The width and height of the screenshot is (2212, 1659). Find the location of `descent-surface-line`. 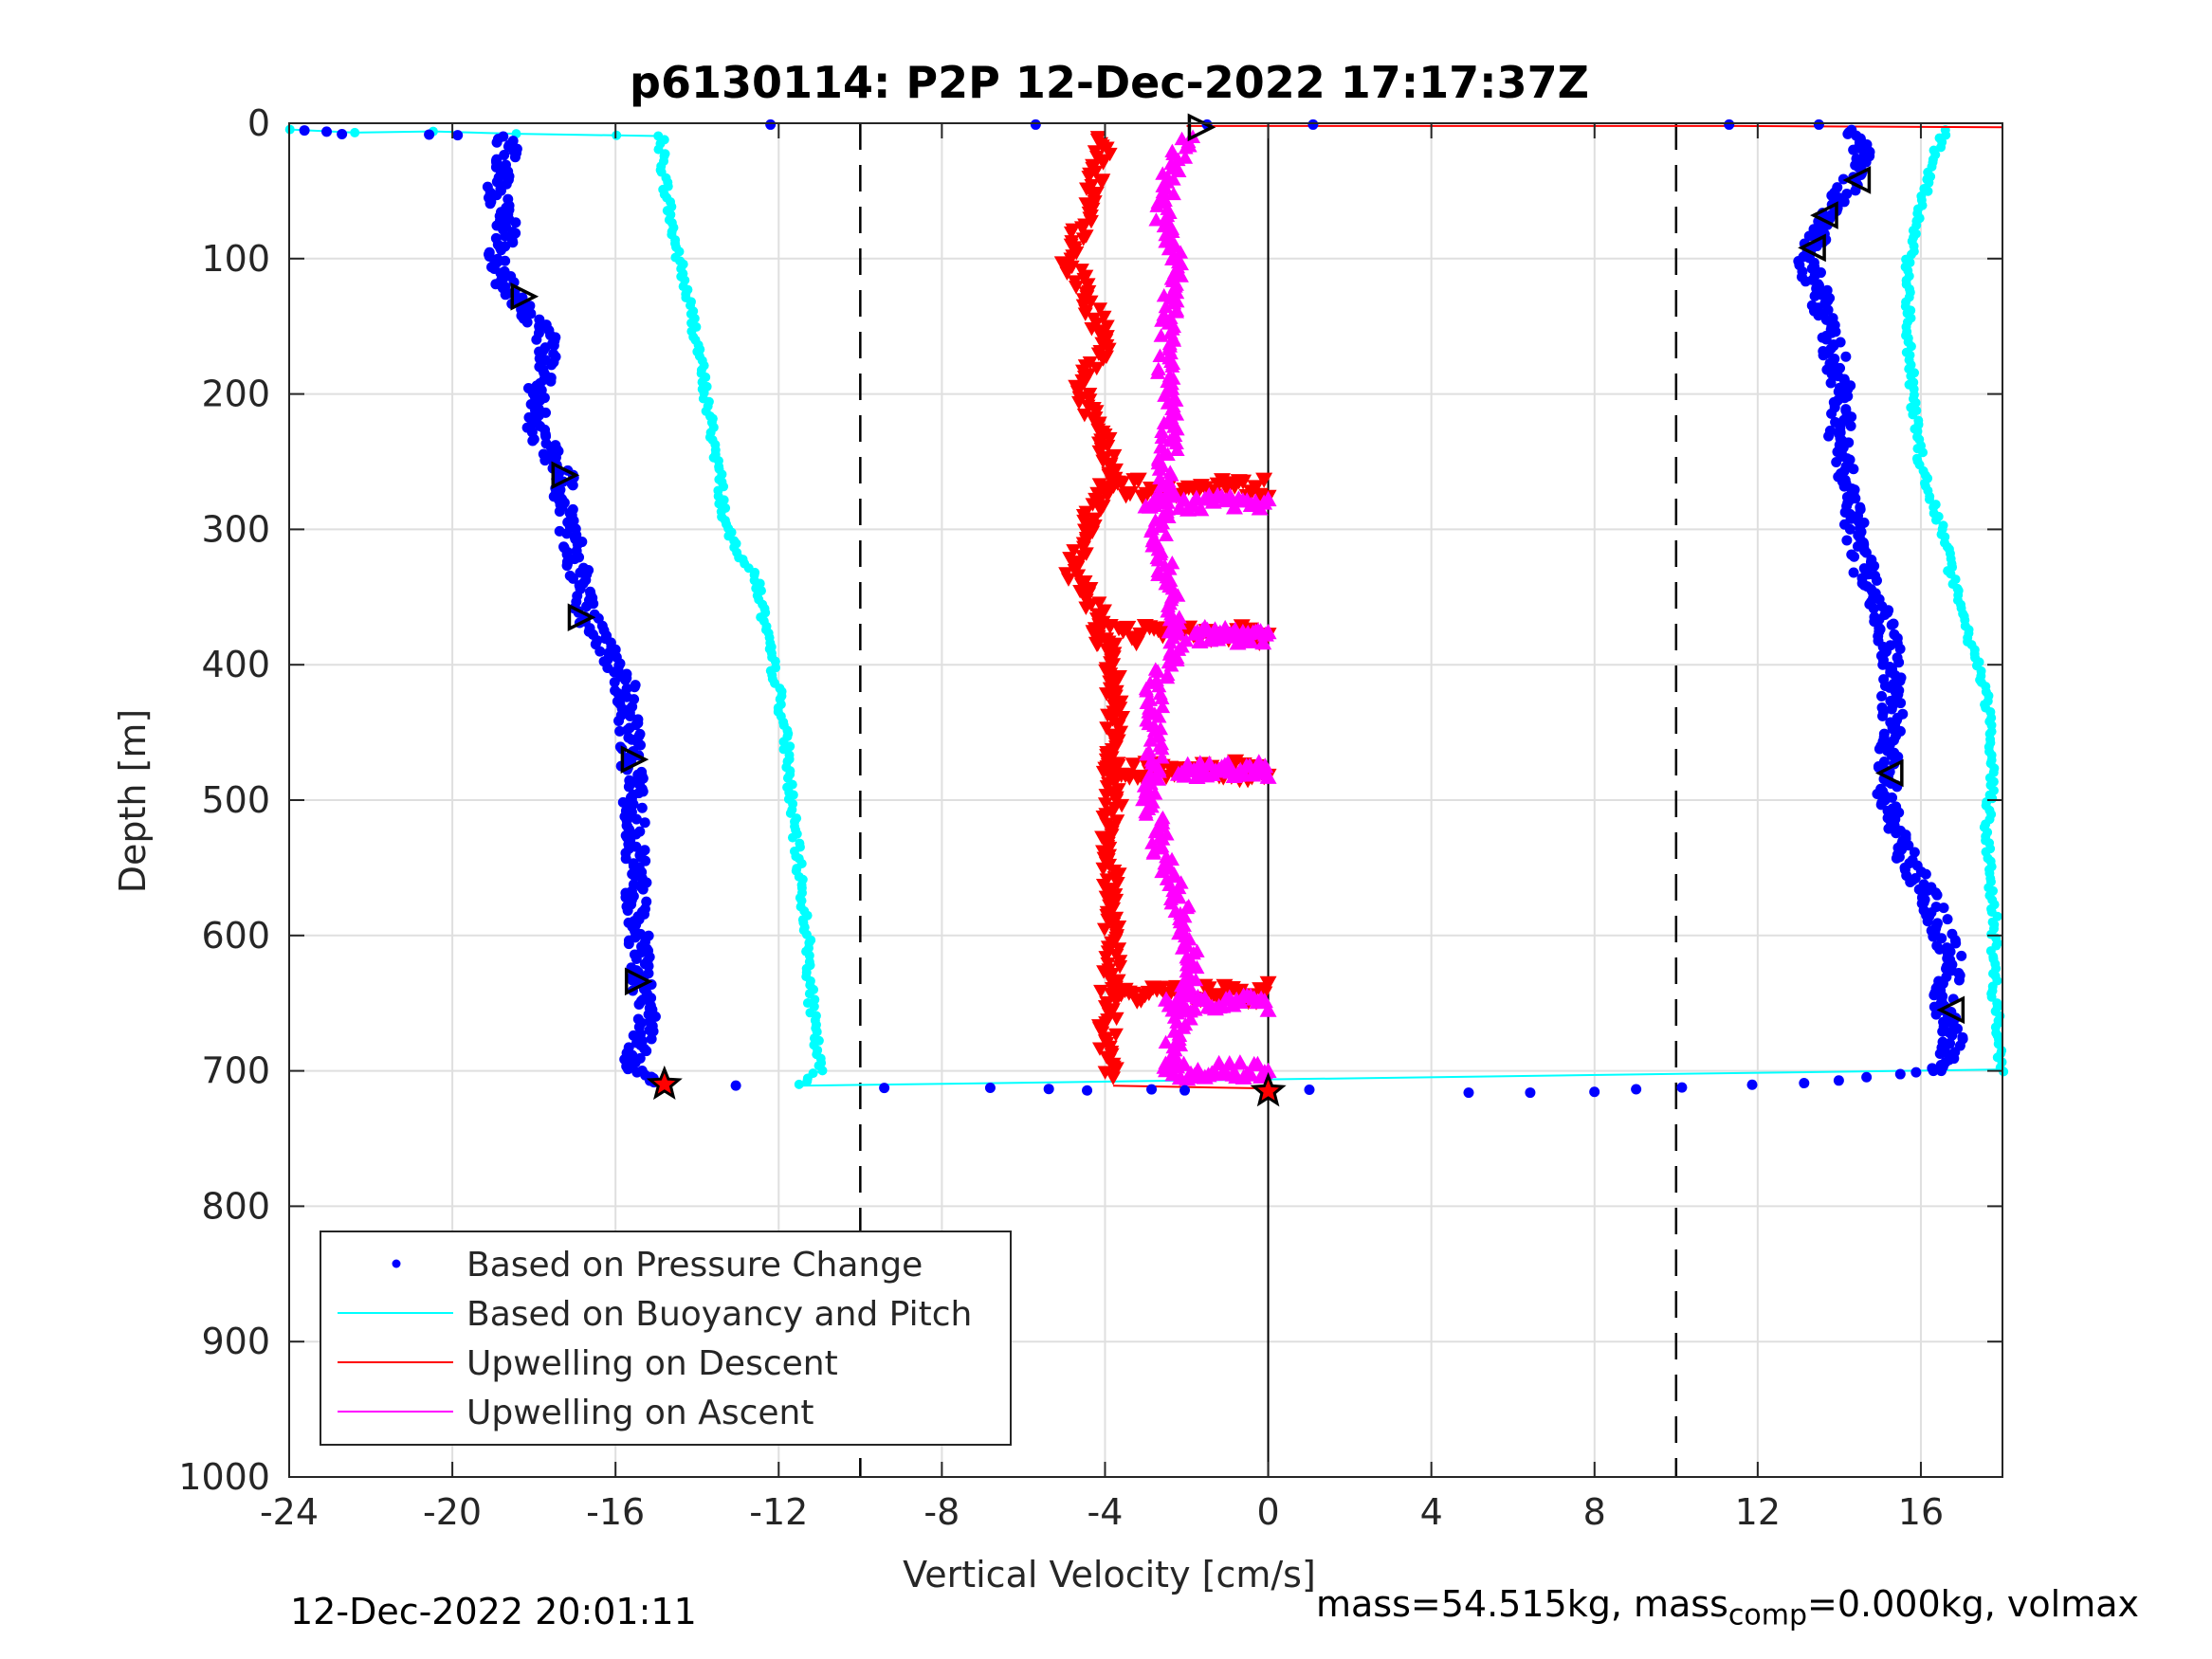

descent-surface-line is located at coordinates (1594, 126).